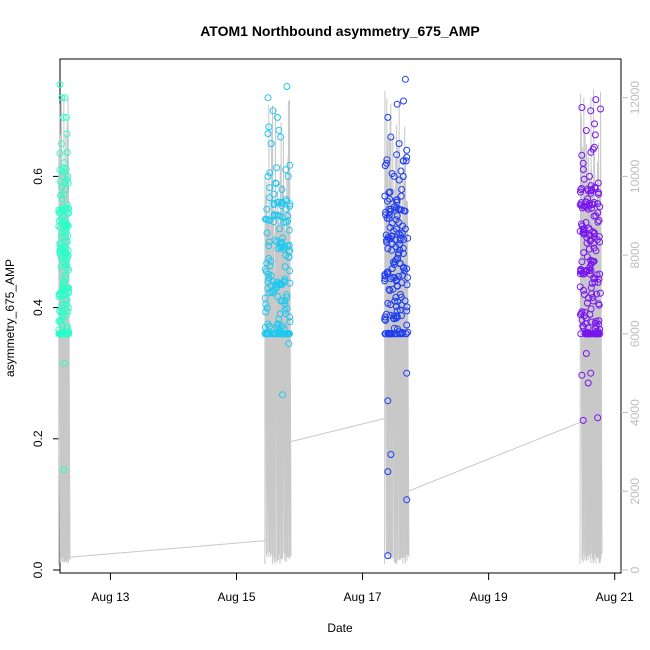 This screenshot has width=650, height=650. What do you see at coordinates (635, 569) in the screenshot?
I see `y2-tick-label: 0` at bounding box center [635, 569].